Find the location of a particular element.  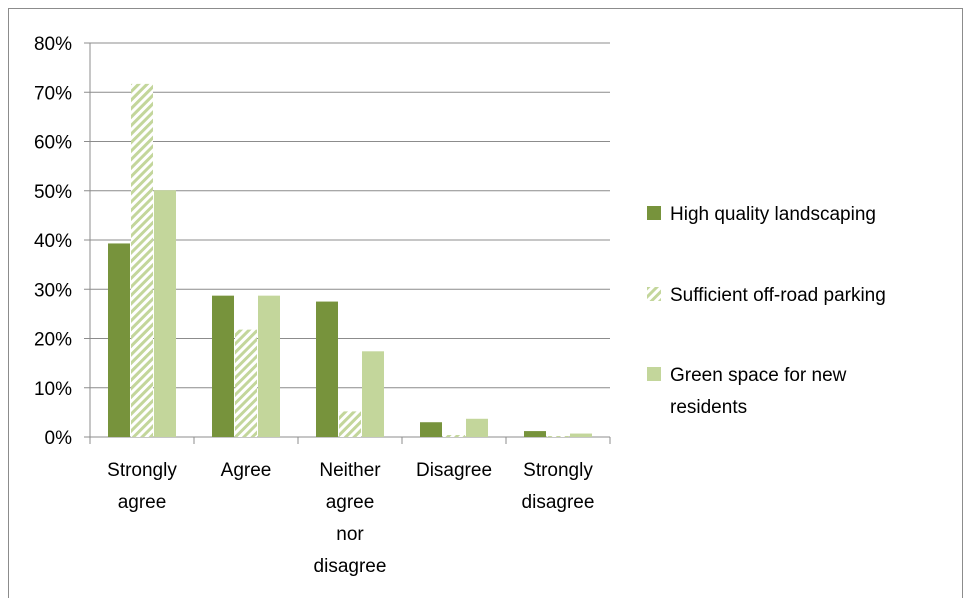

y-tick-label: 0% is located at coordinates (59, 438).